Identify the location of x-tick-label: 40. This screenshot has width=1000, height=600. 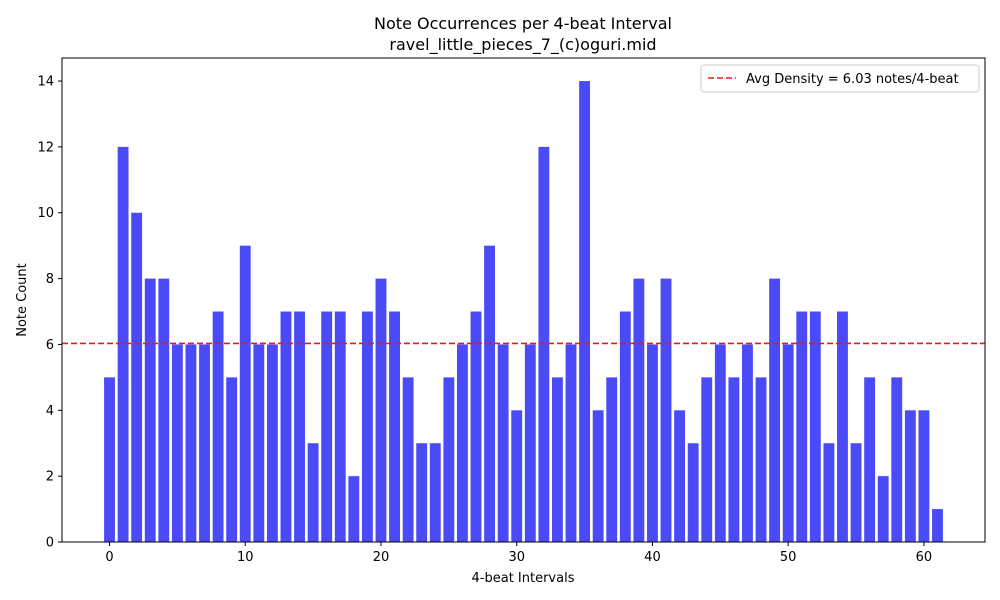
(652, 557).